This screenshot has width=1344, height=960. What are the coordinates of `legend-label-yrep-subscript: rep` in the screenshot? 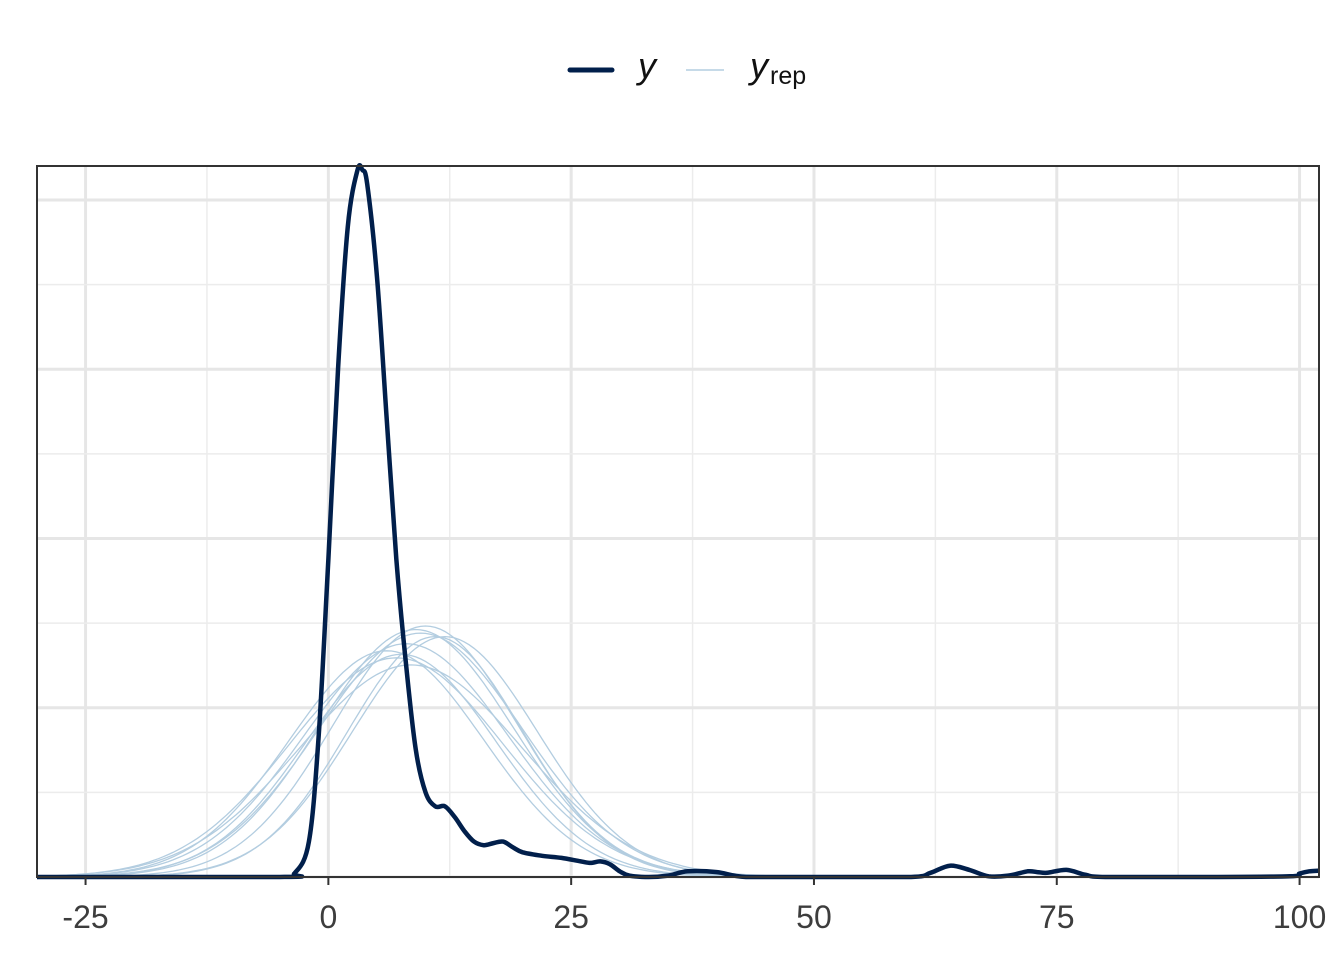 It's located at (788, 76).